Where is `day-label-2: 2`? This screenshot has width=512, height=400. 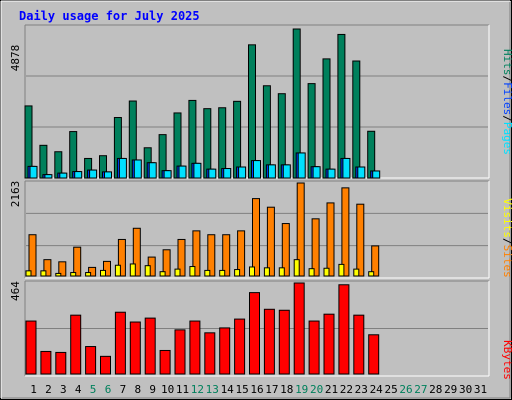
day-label-2: 2 is located at coordinates (48, 389).